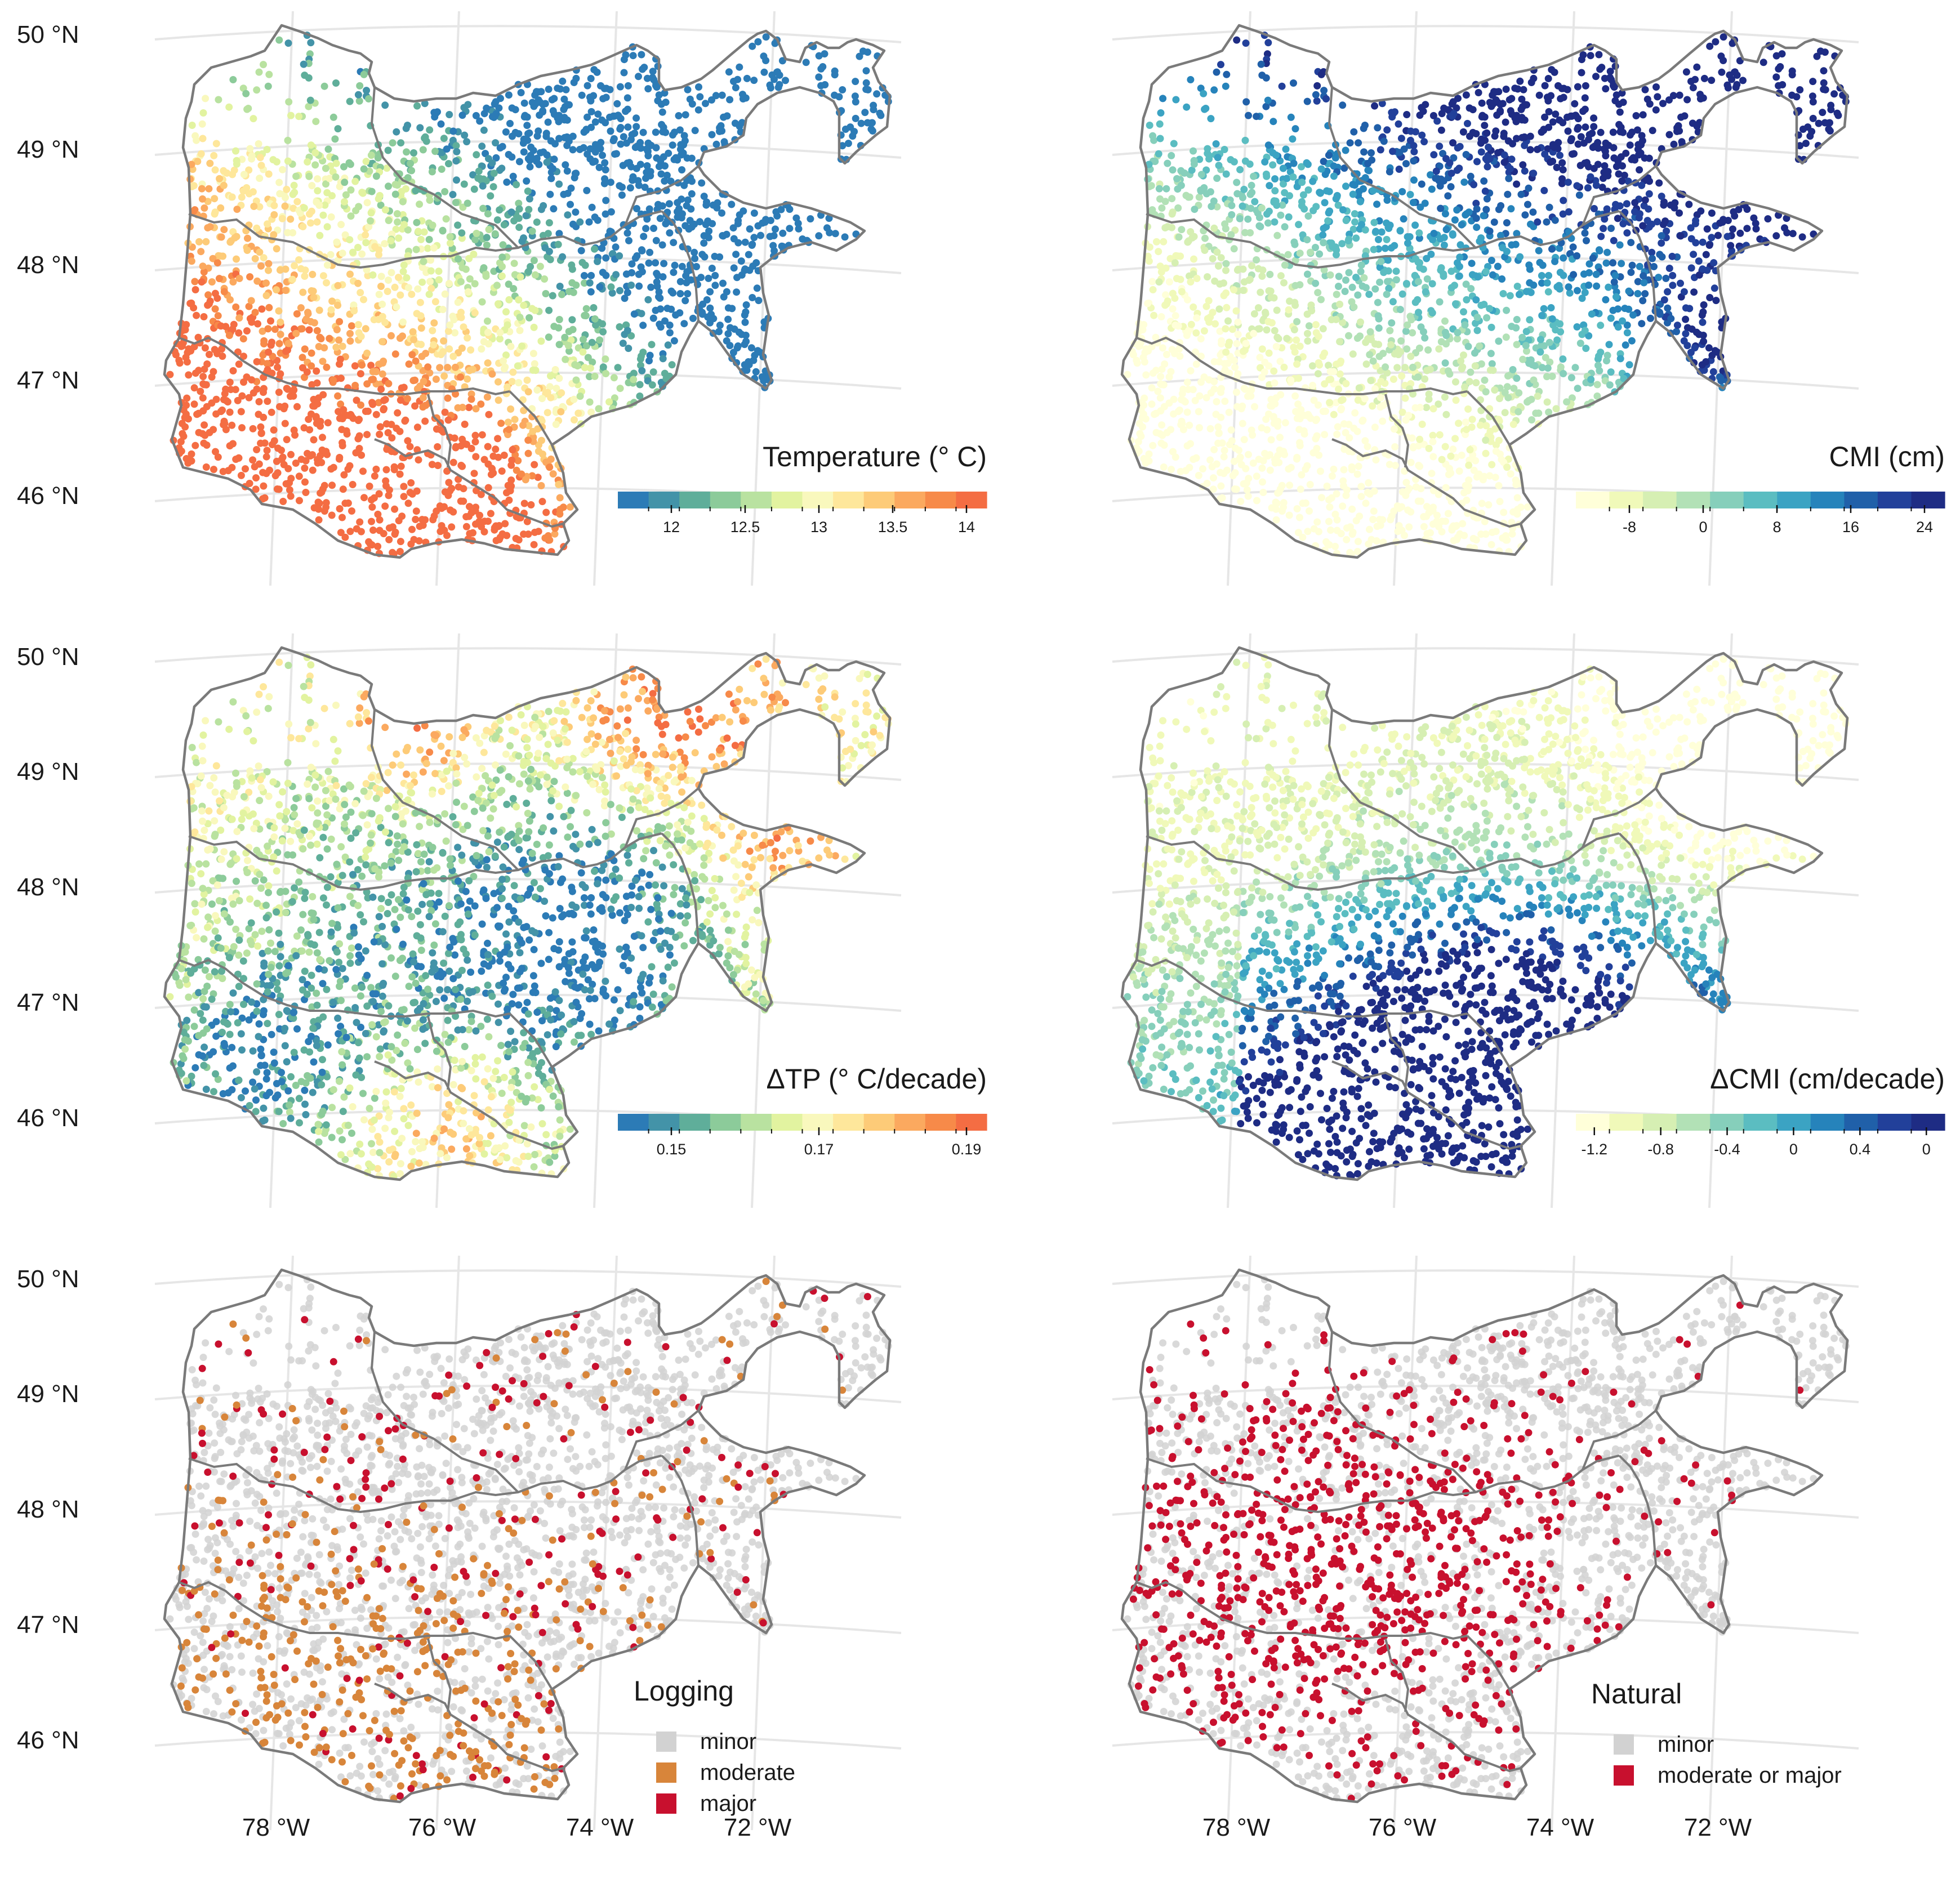 This screenshot has height=1892, width=1960. I want to click on legend-swatch, so click(695, 500).